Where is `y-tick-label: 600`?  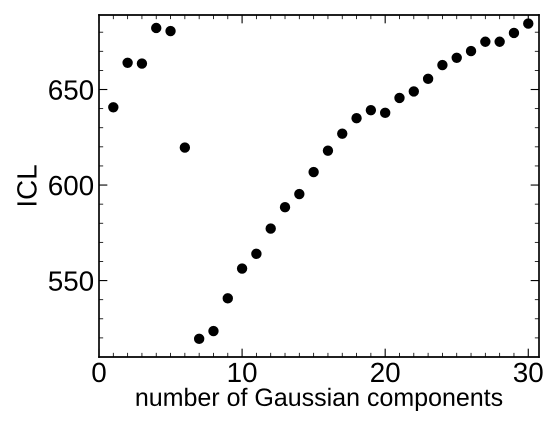 y-tick-label: 600 is located at coordinates (71, 186).